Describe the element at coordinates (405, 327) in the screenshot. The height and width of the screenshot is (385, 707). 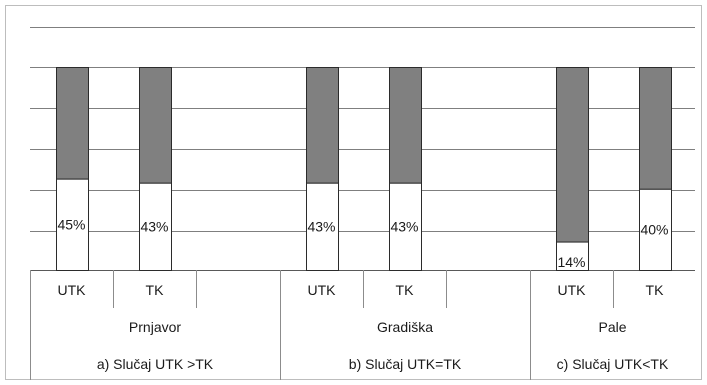
I see `group-label: Gradiška` at that location.